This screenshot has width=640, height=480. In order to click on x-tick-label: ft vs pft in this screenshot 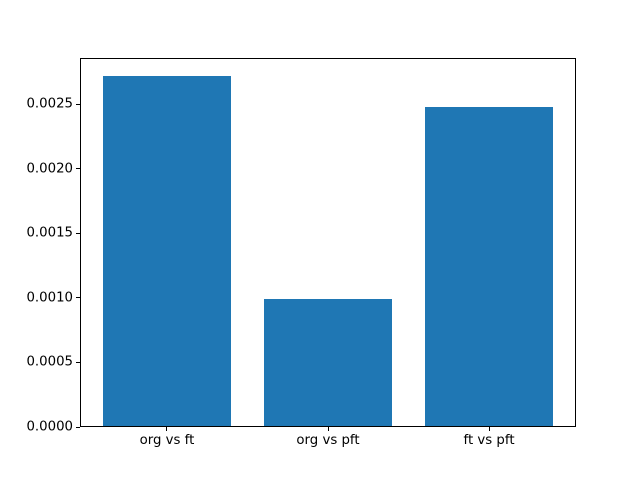, I will do `click(489, 440)`.